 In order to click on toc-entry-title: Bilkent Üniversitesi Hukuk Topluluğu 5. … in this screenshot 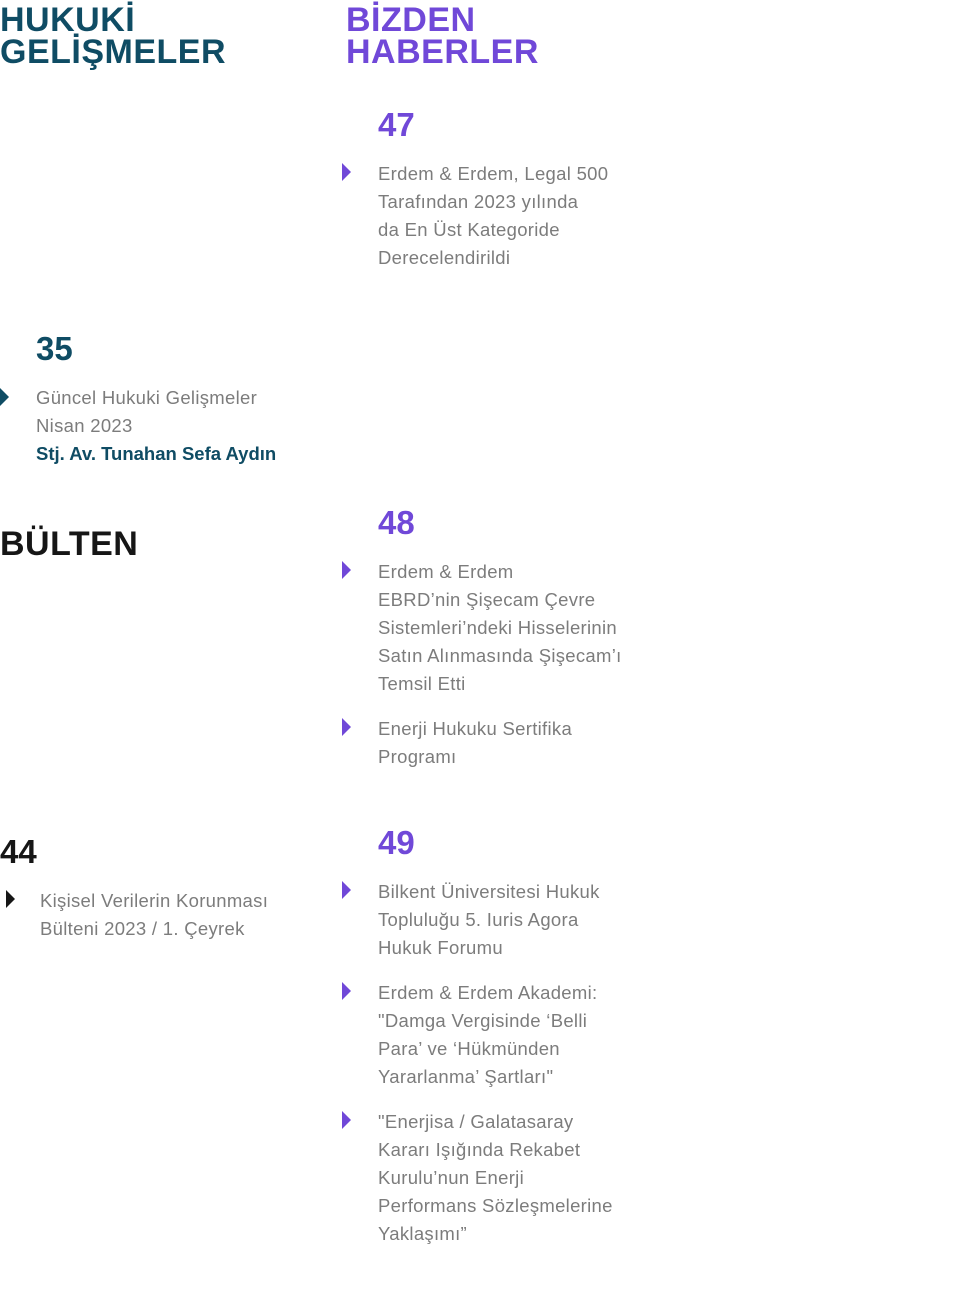, I will do `click(489, 919)`.